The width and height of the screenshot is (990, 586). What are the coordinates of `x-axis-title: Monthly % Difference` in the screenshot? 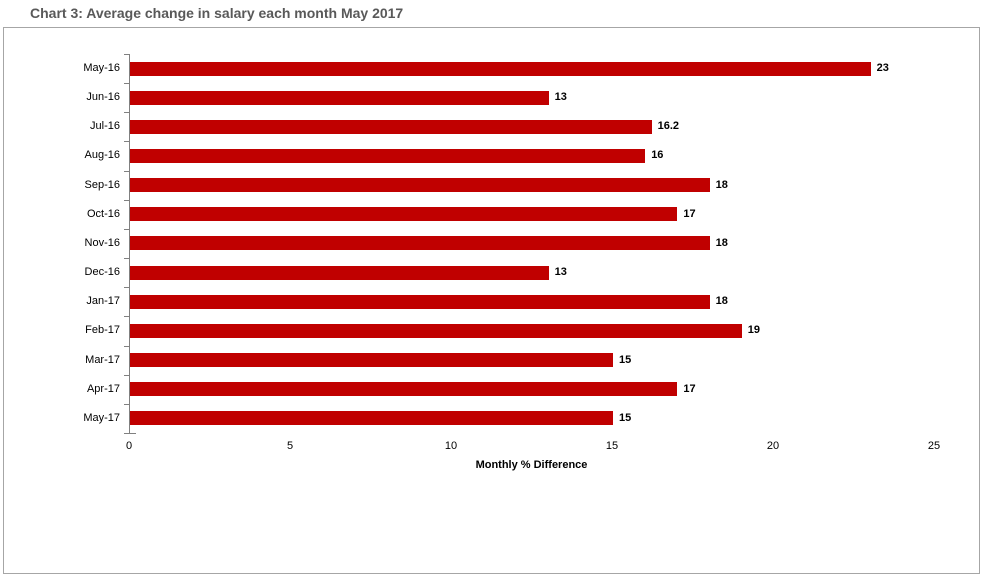 It's located at (531, 464).